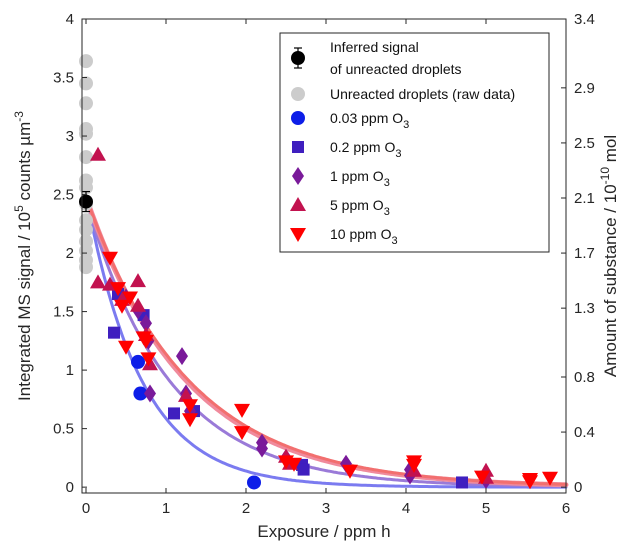 This screenshot has height=548, width=634. Describe the element at coordinates (396, 69) in the screenshot. I see `legend-label-line2: of unreacted droplets` at that location.